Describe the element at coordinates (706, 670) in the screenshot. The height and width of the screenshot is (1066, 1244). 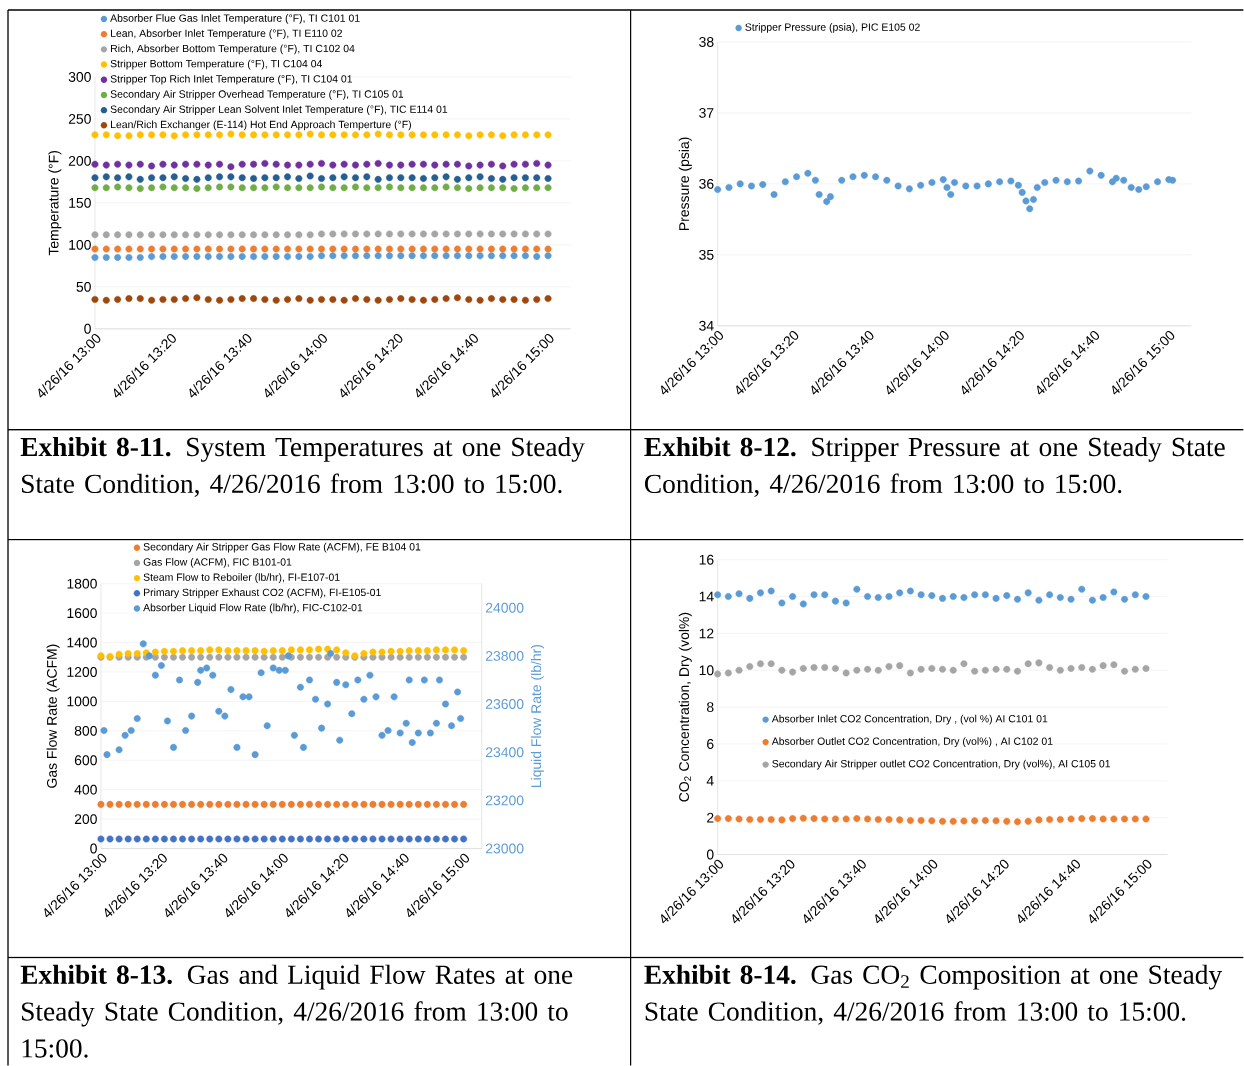
I see `y-tick-label: 10` at that location.